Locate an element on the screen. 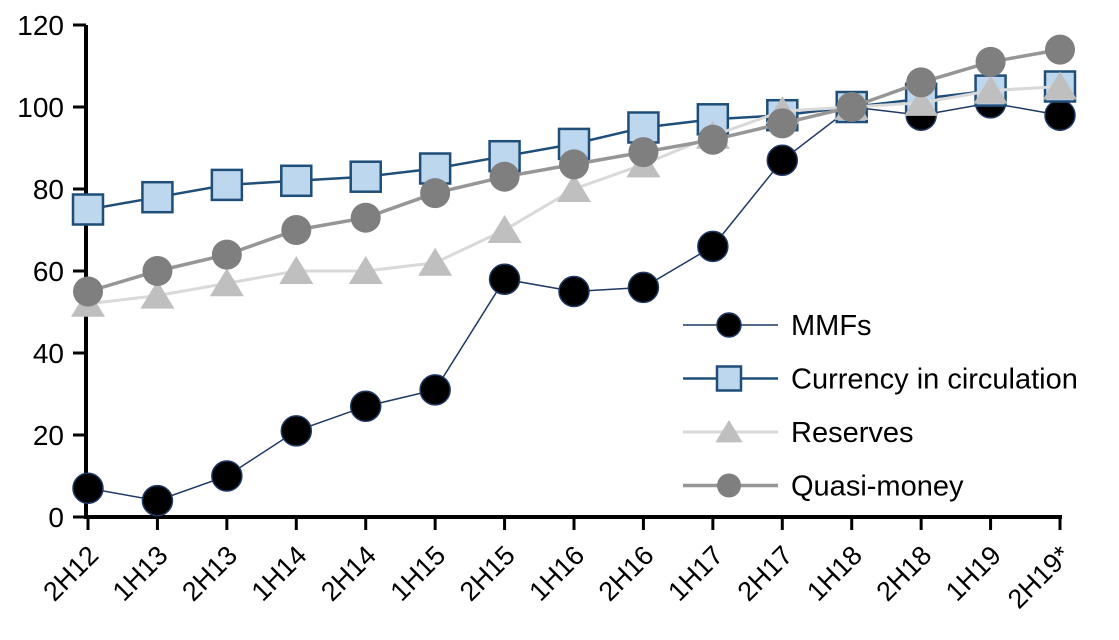  y-axis-tick-label: 80 is located at coordinates (48, 189).